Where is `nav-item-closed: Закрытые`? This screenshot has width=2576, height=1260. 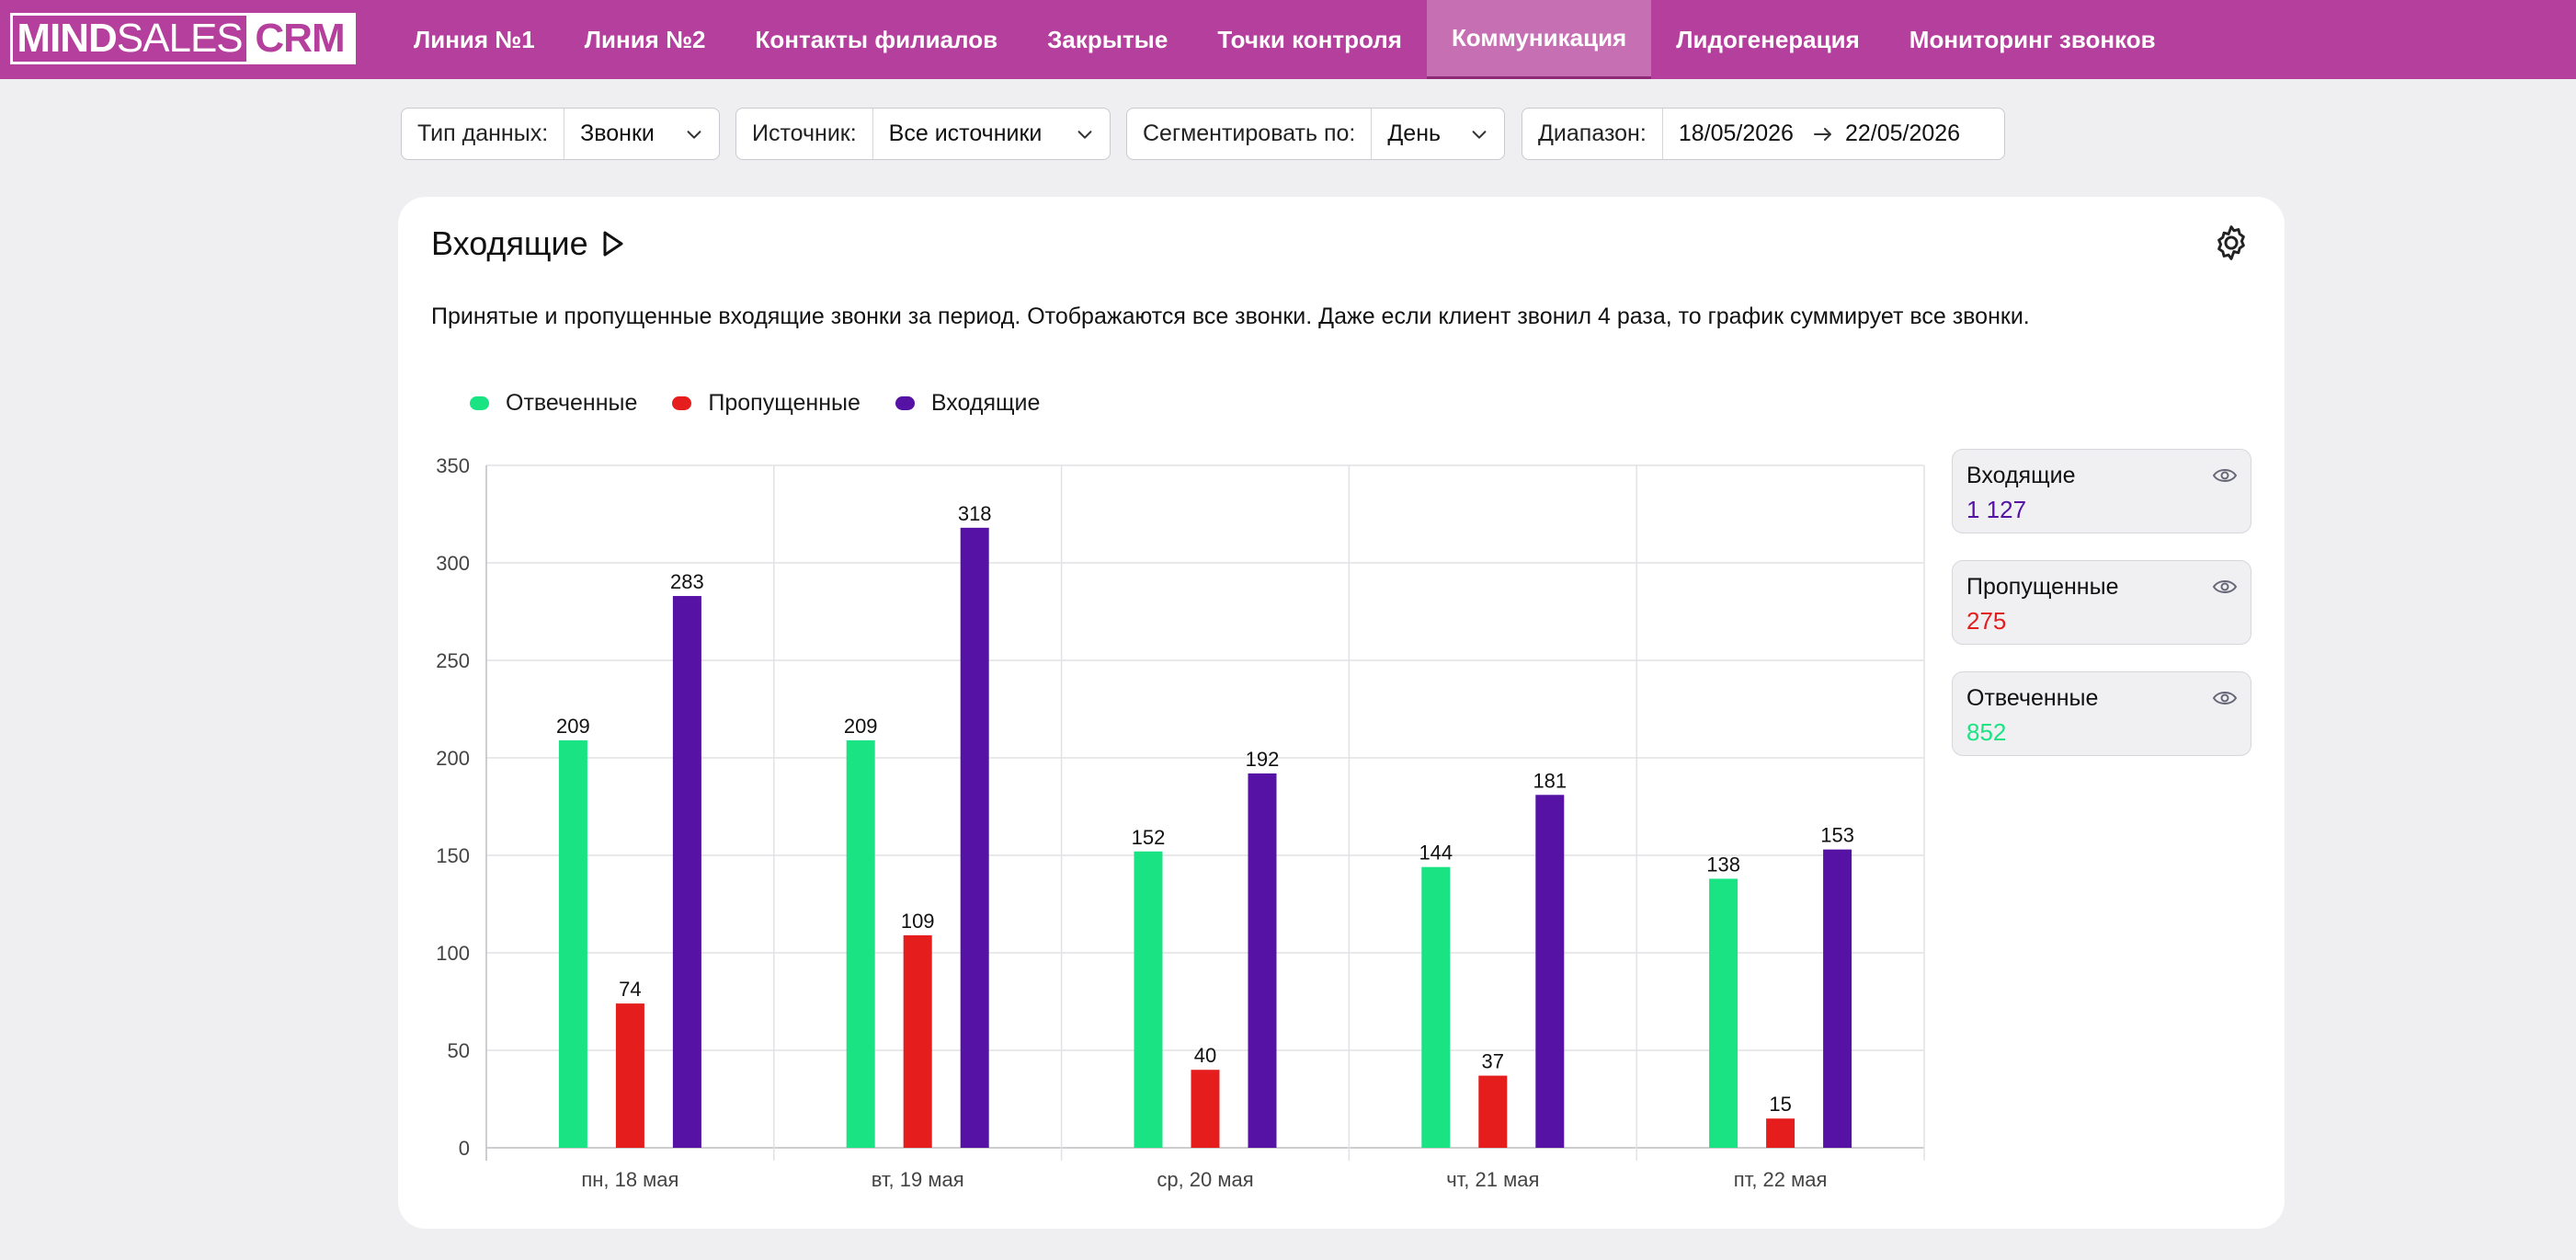 nav-item-closed: Закрытые is located at coordinates (1107, 39).